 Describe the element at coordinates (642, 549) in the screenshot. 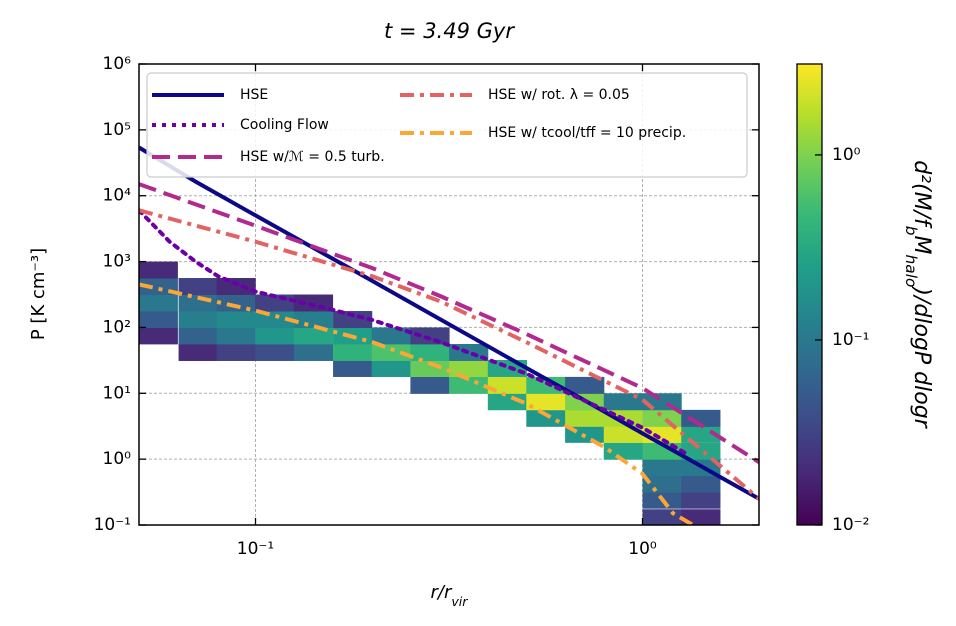

I see `x-tick-label: 10⁰` at that location.